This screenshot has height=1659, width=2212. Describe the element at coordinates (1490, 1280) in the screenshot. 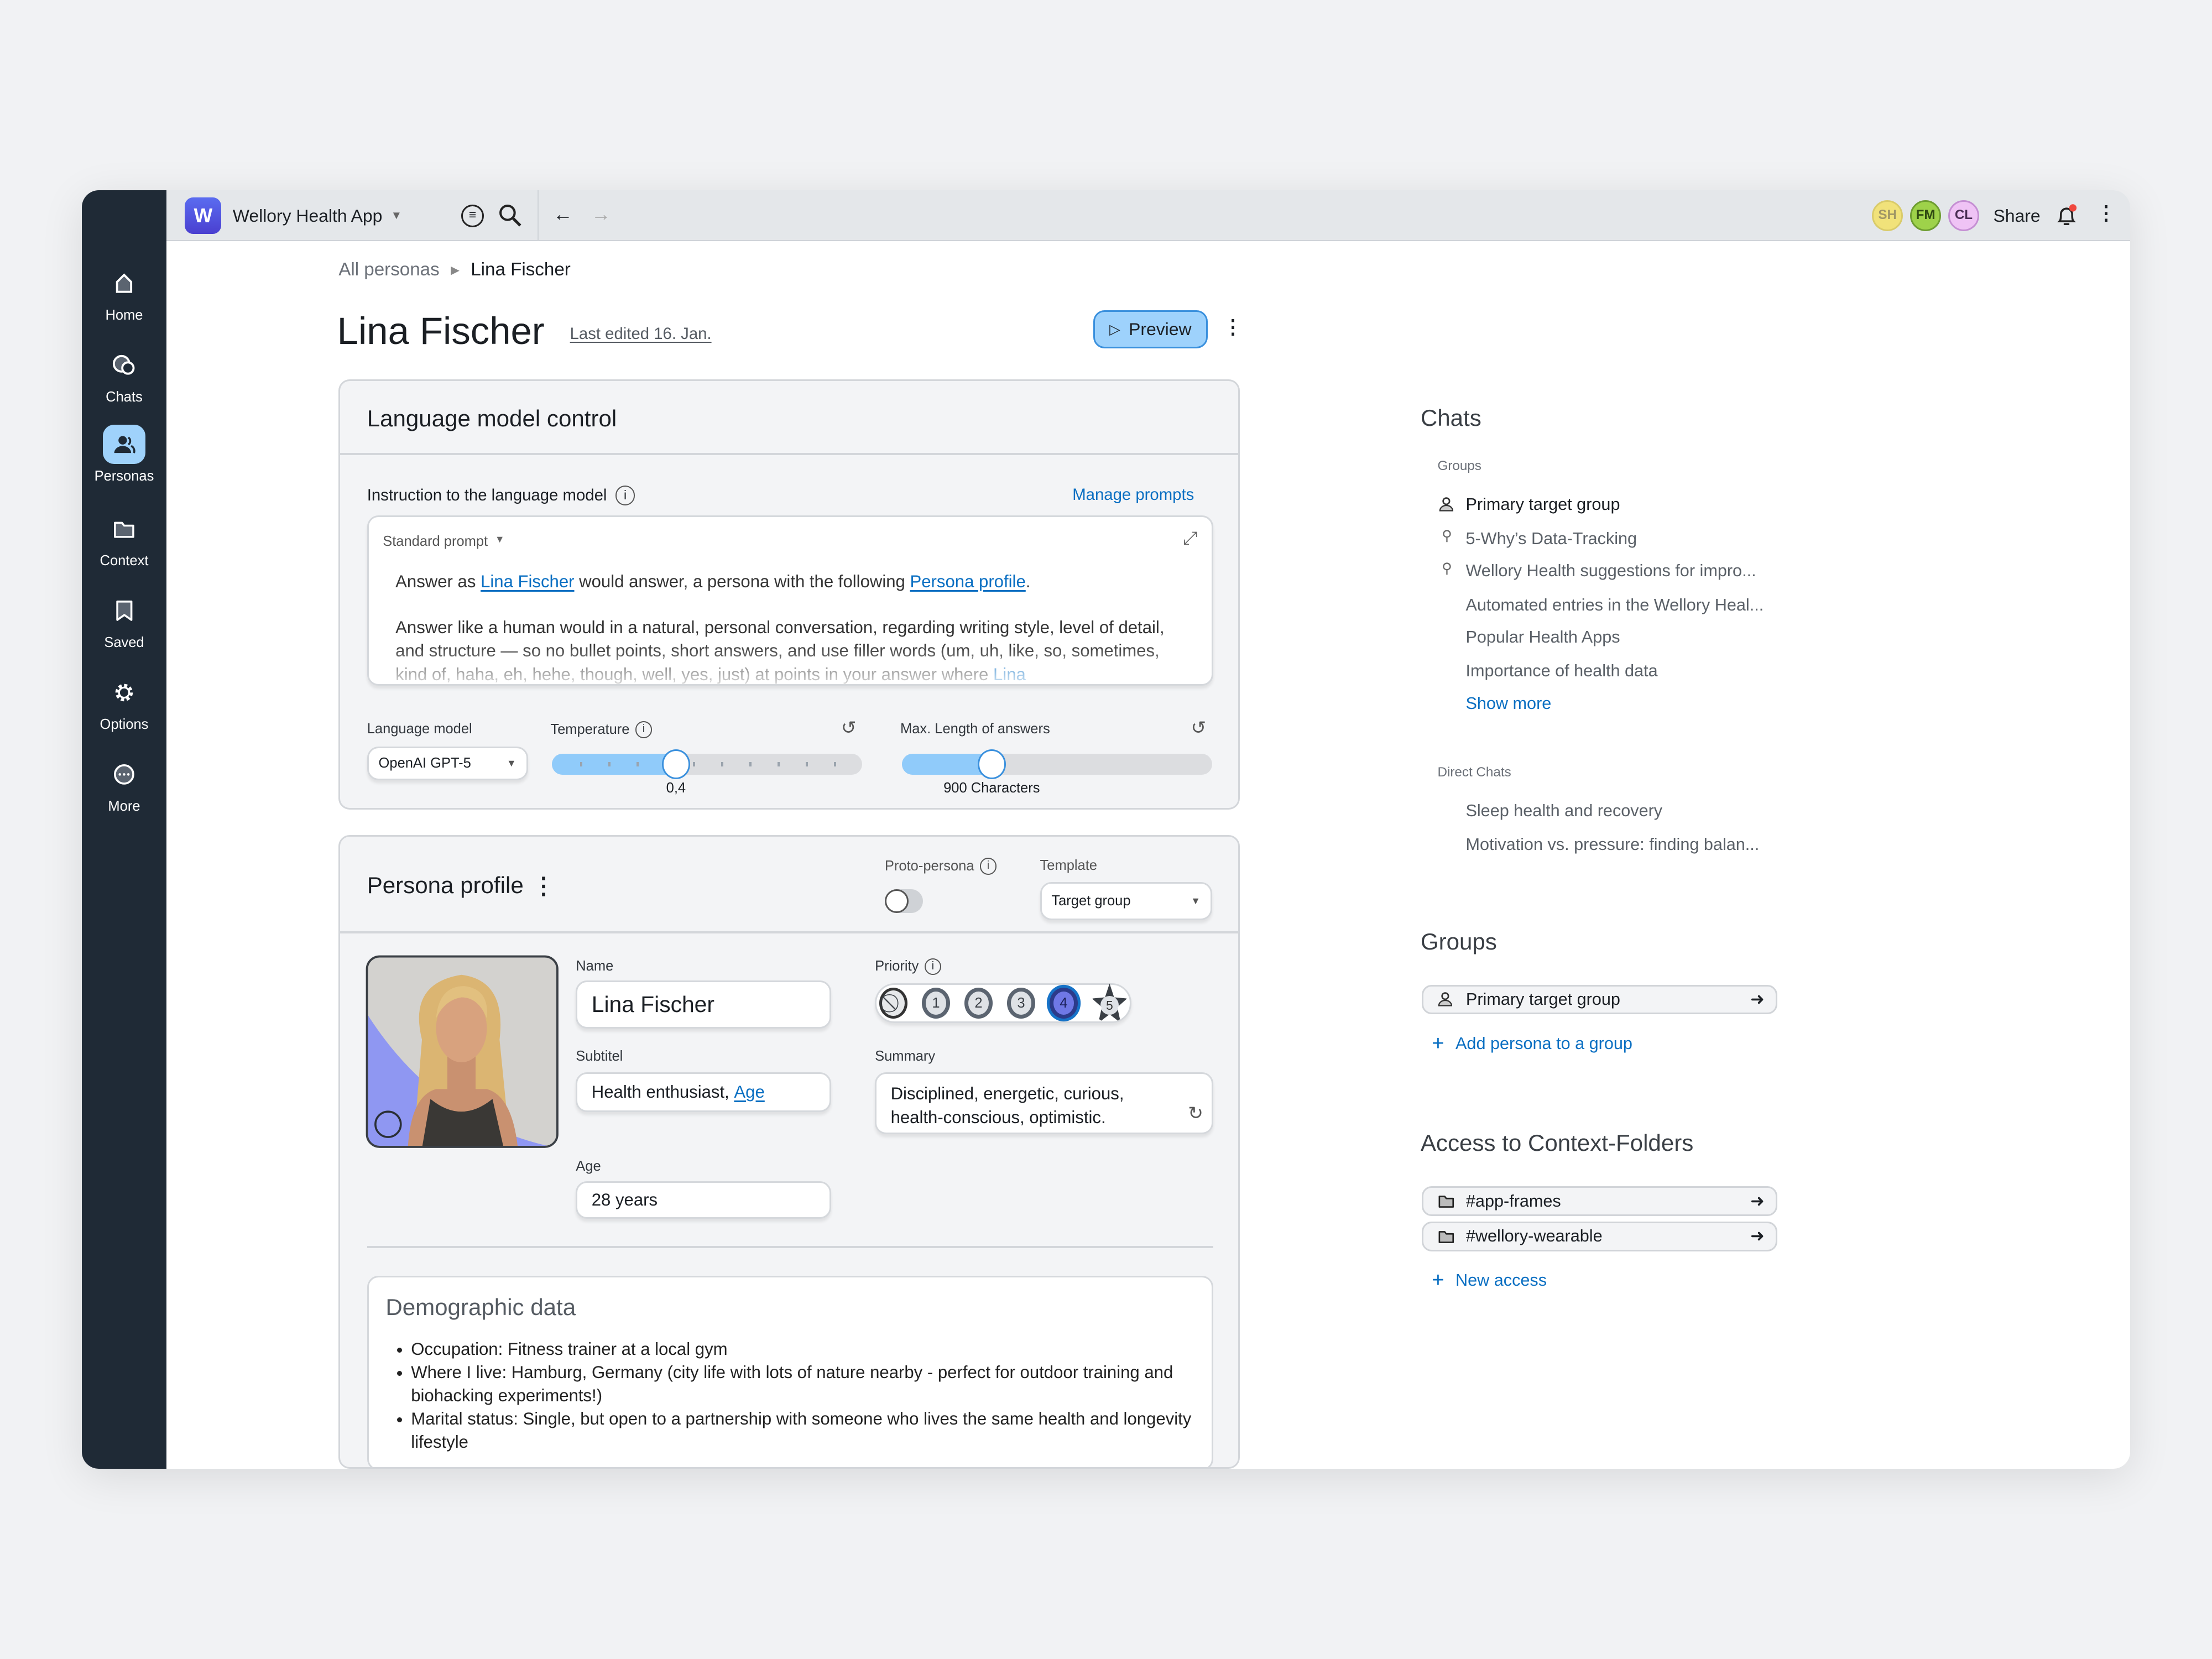

I see `new-access-button: + New access` at that location.